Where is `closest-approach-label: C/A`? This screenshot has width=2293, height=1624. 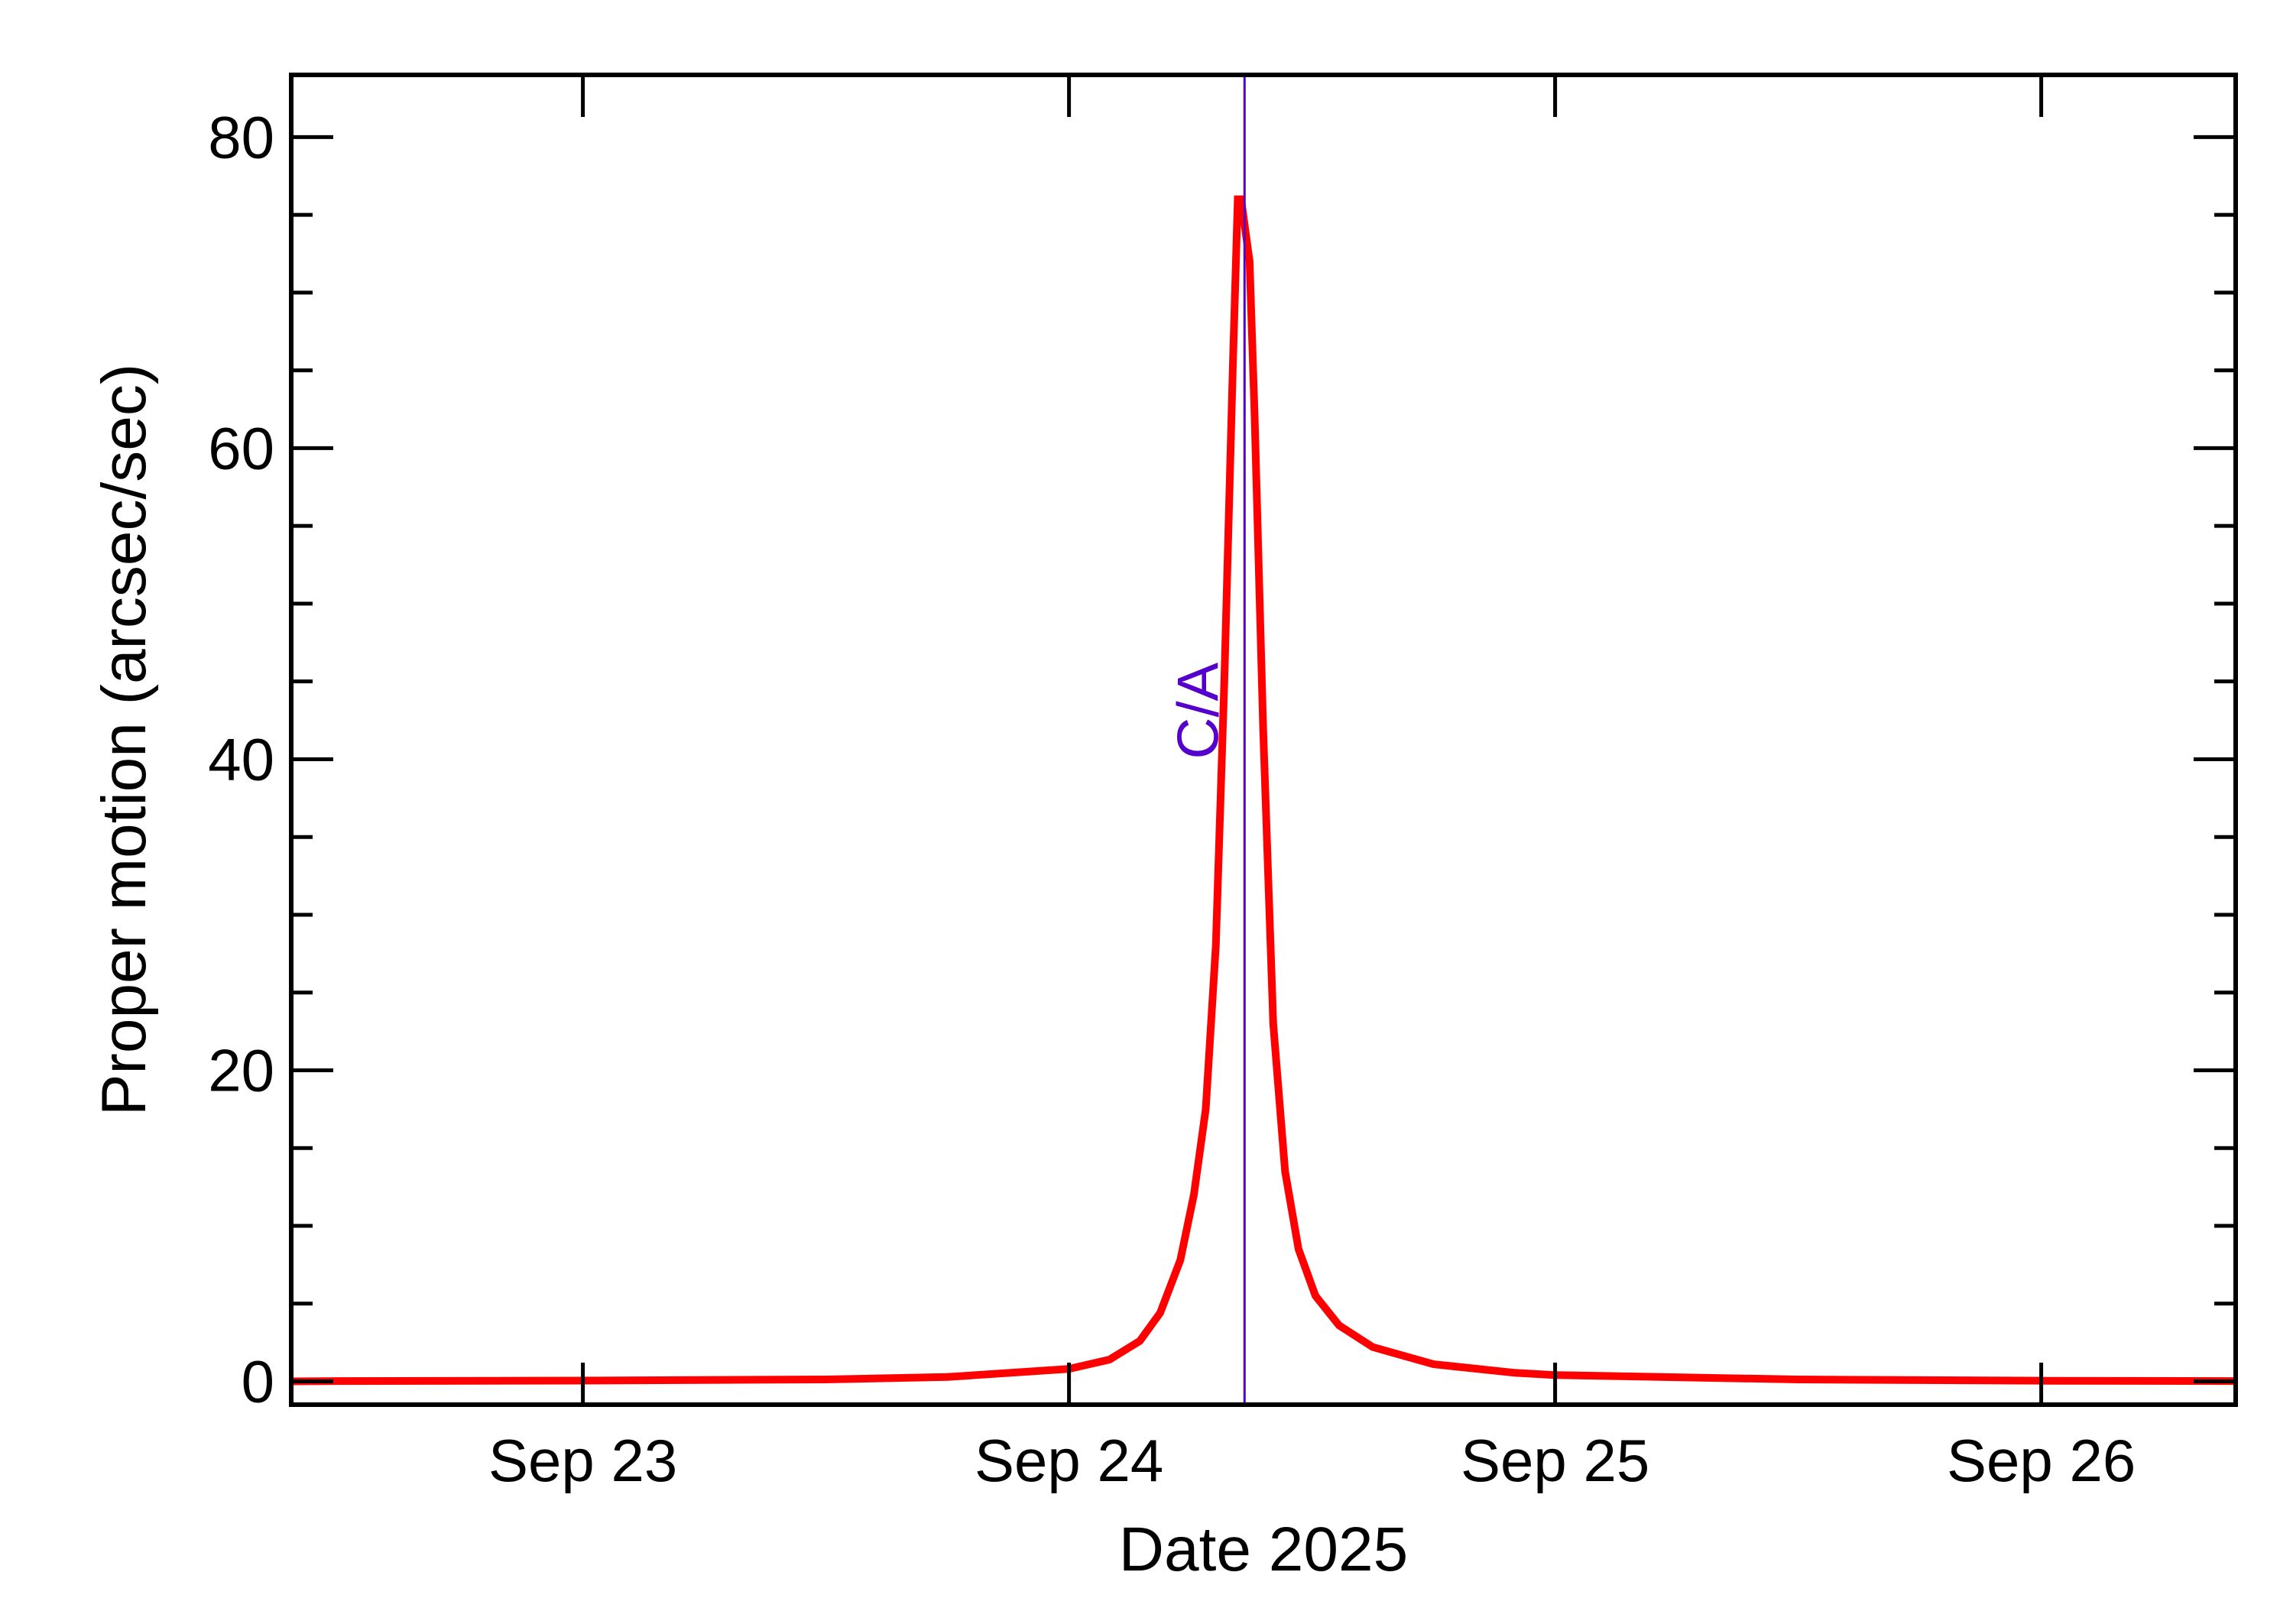
closest-approach-label: C/A is located at coordinates (1198, 710).